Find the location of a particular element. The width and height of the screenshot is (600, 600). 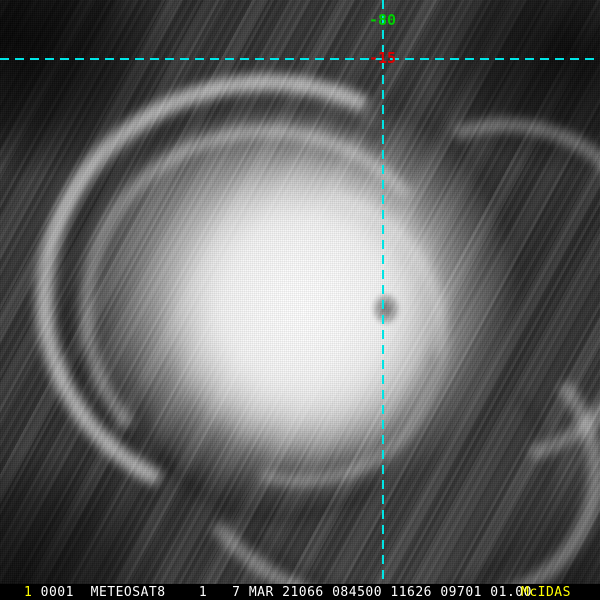

frame-number: 1 is located at coordinates (28, 592).